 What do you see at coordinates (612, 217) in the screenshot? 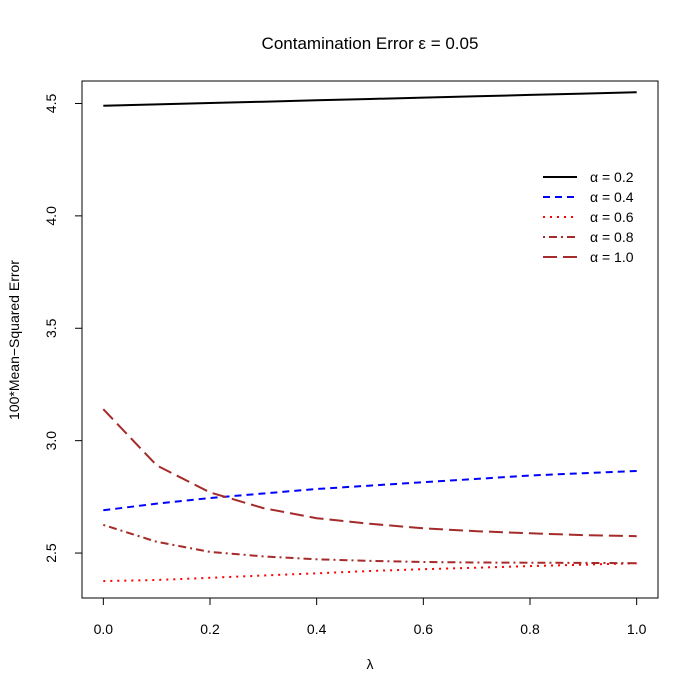
I see `legend-label: α = 0.6` at bounding box center [612, 217].